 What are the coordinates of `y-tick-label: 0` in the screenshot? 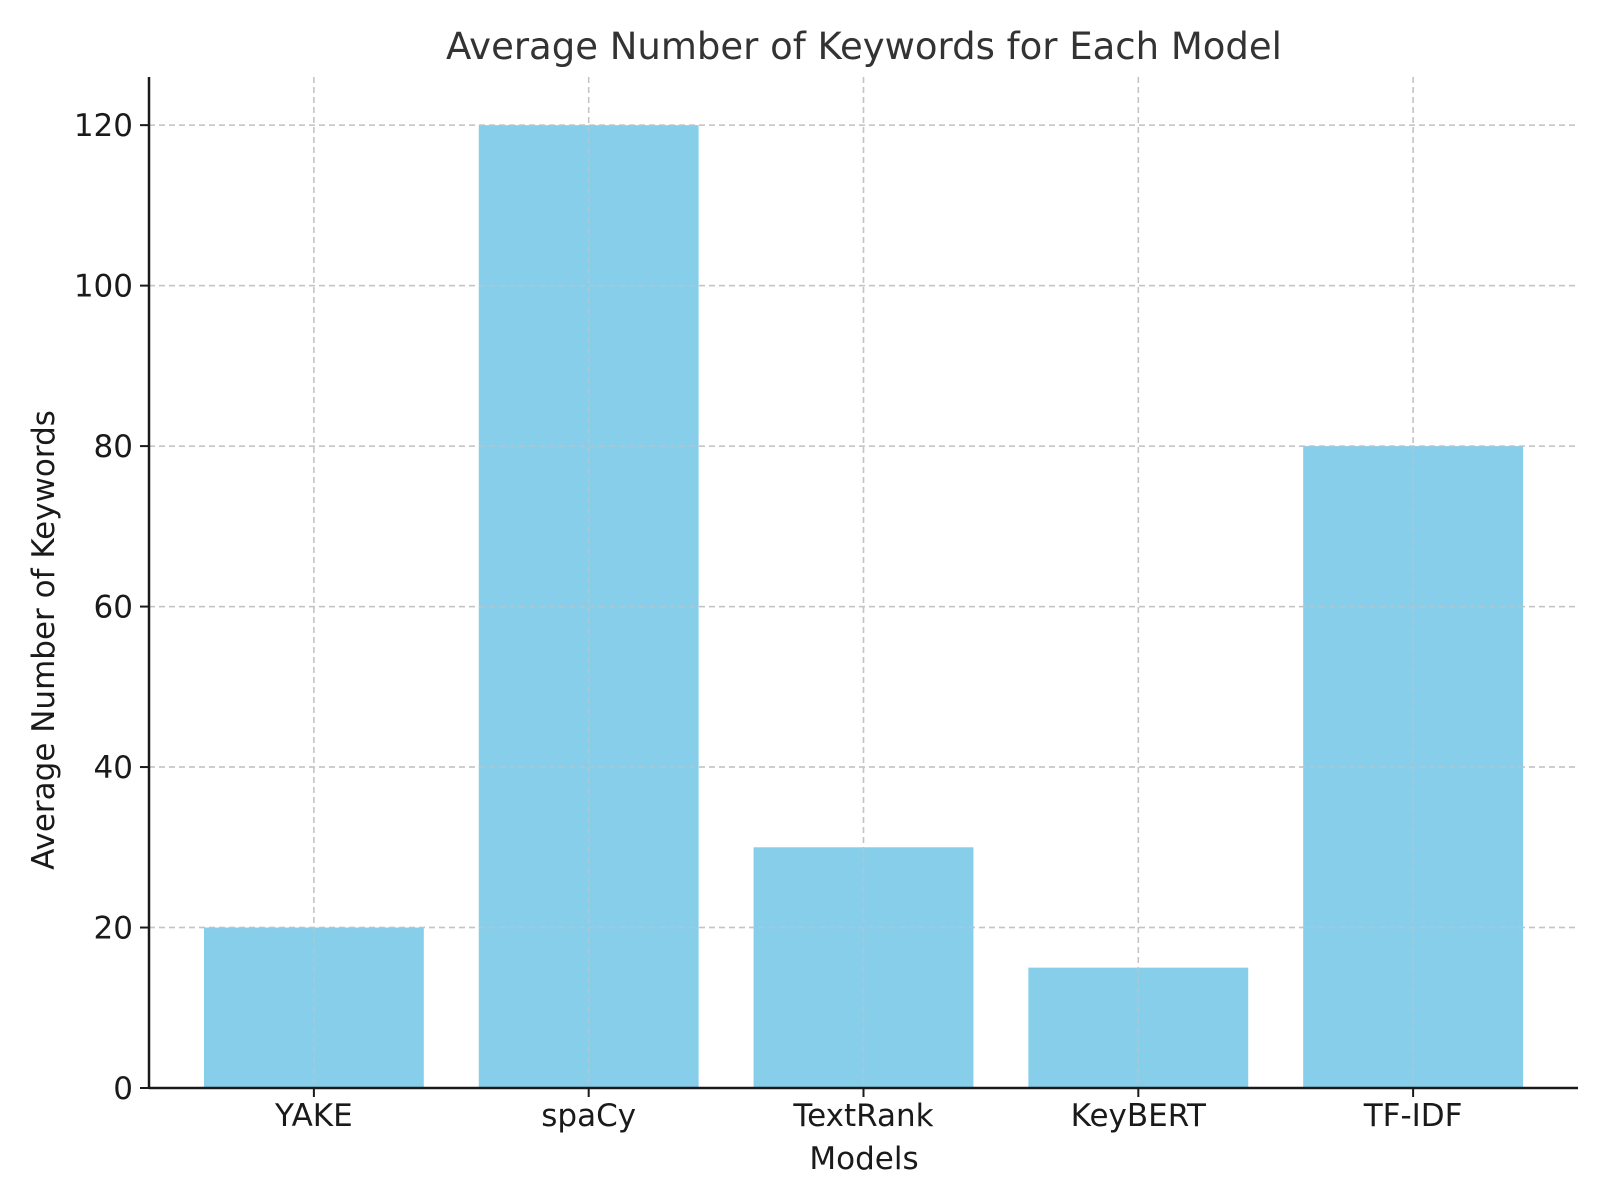 It's located at (123, 1089).